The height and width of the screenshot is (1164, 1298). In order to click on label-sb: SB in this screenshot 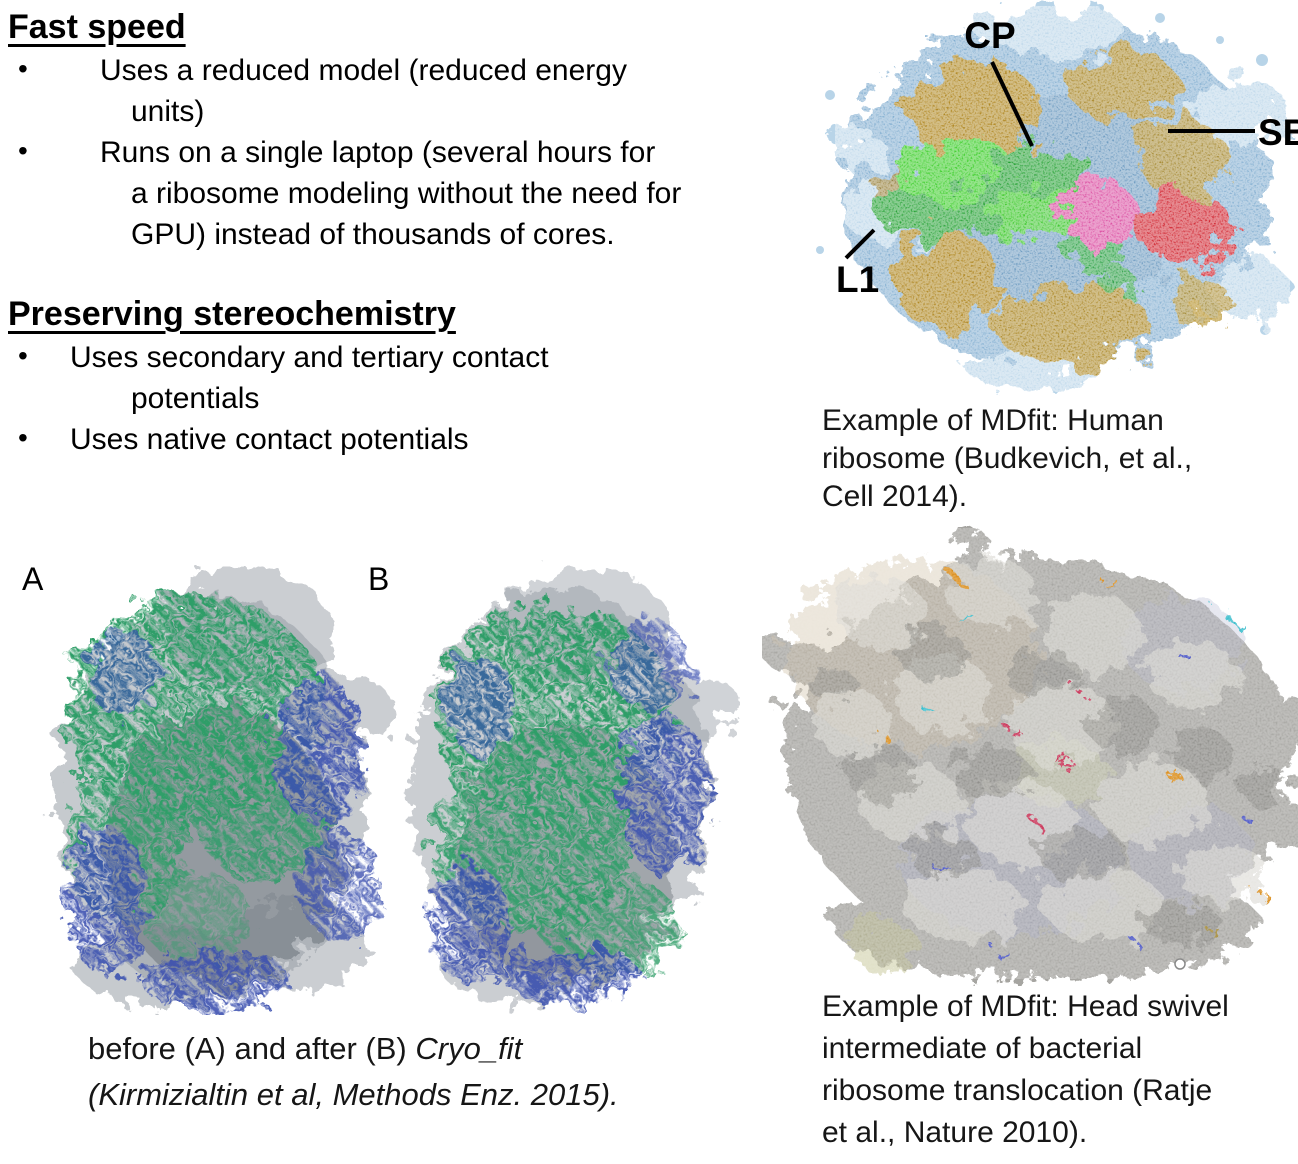, I will do `click(1278, 132)`.